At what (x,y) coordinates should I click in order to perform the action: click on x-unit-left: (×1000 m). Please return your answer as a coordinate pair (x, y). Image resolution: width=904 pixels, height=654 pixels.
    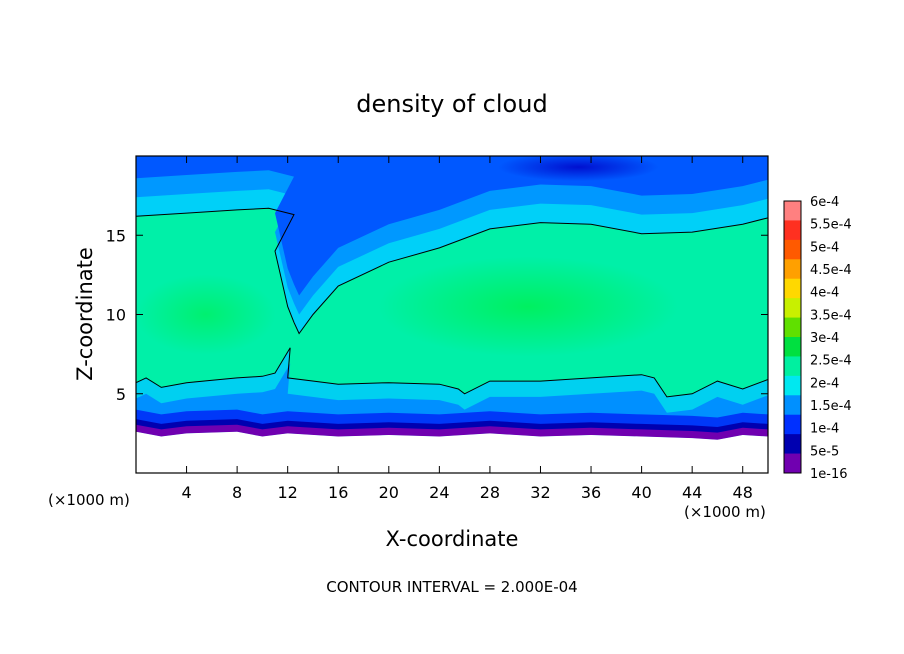
    Looking at the image, I should click on (89, 500).